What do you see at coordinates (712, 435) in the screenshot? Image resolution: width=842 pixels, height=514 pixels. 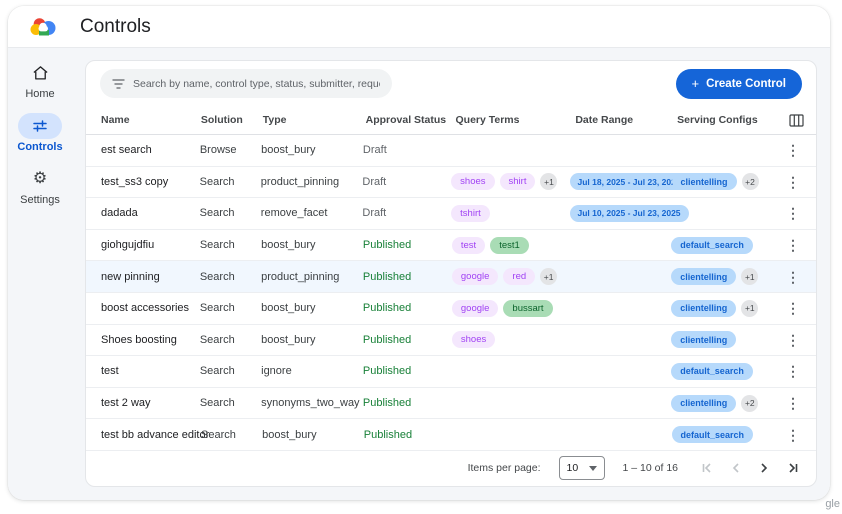 I see `chip: default_search` at bounding box center [712, 435].